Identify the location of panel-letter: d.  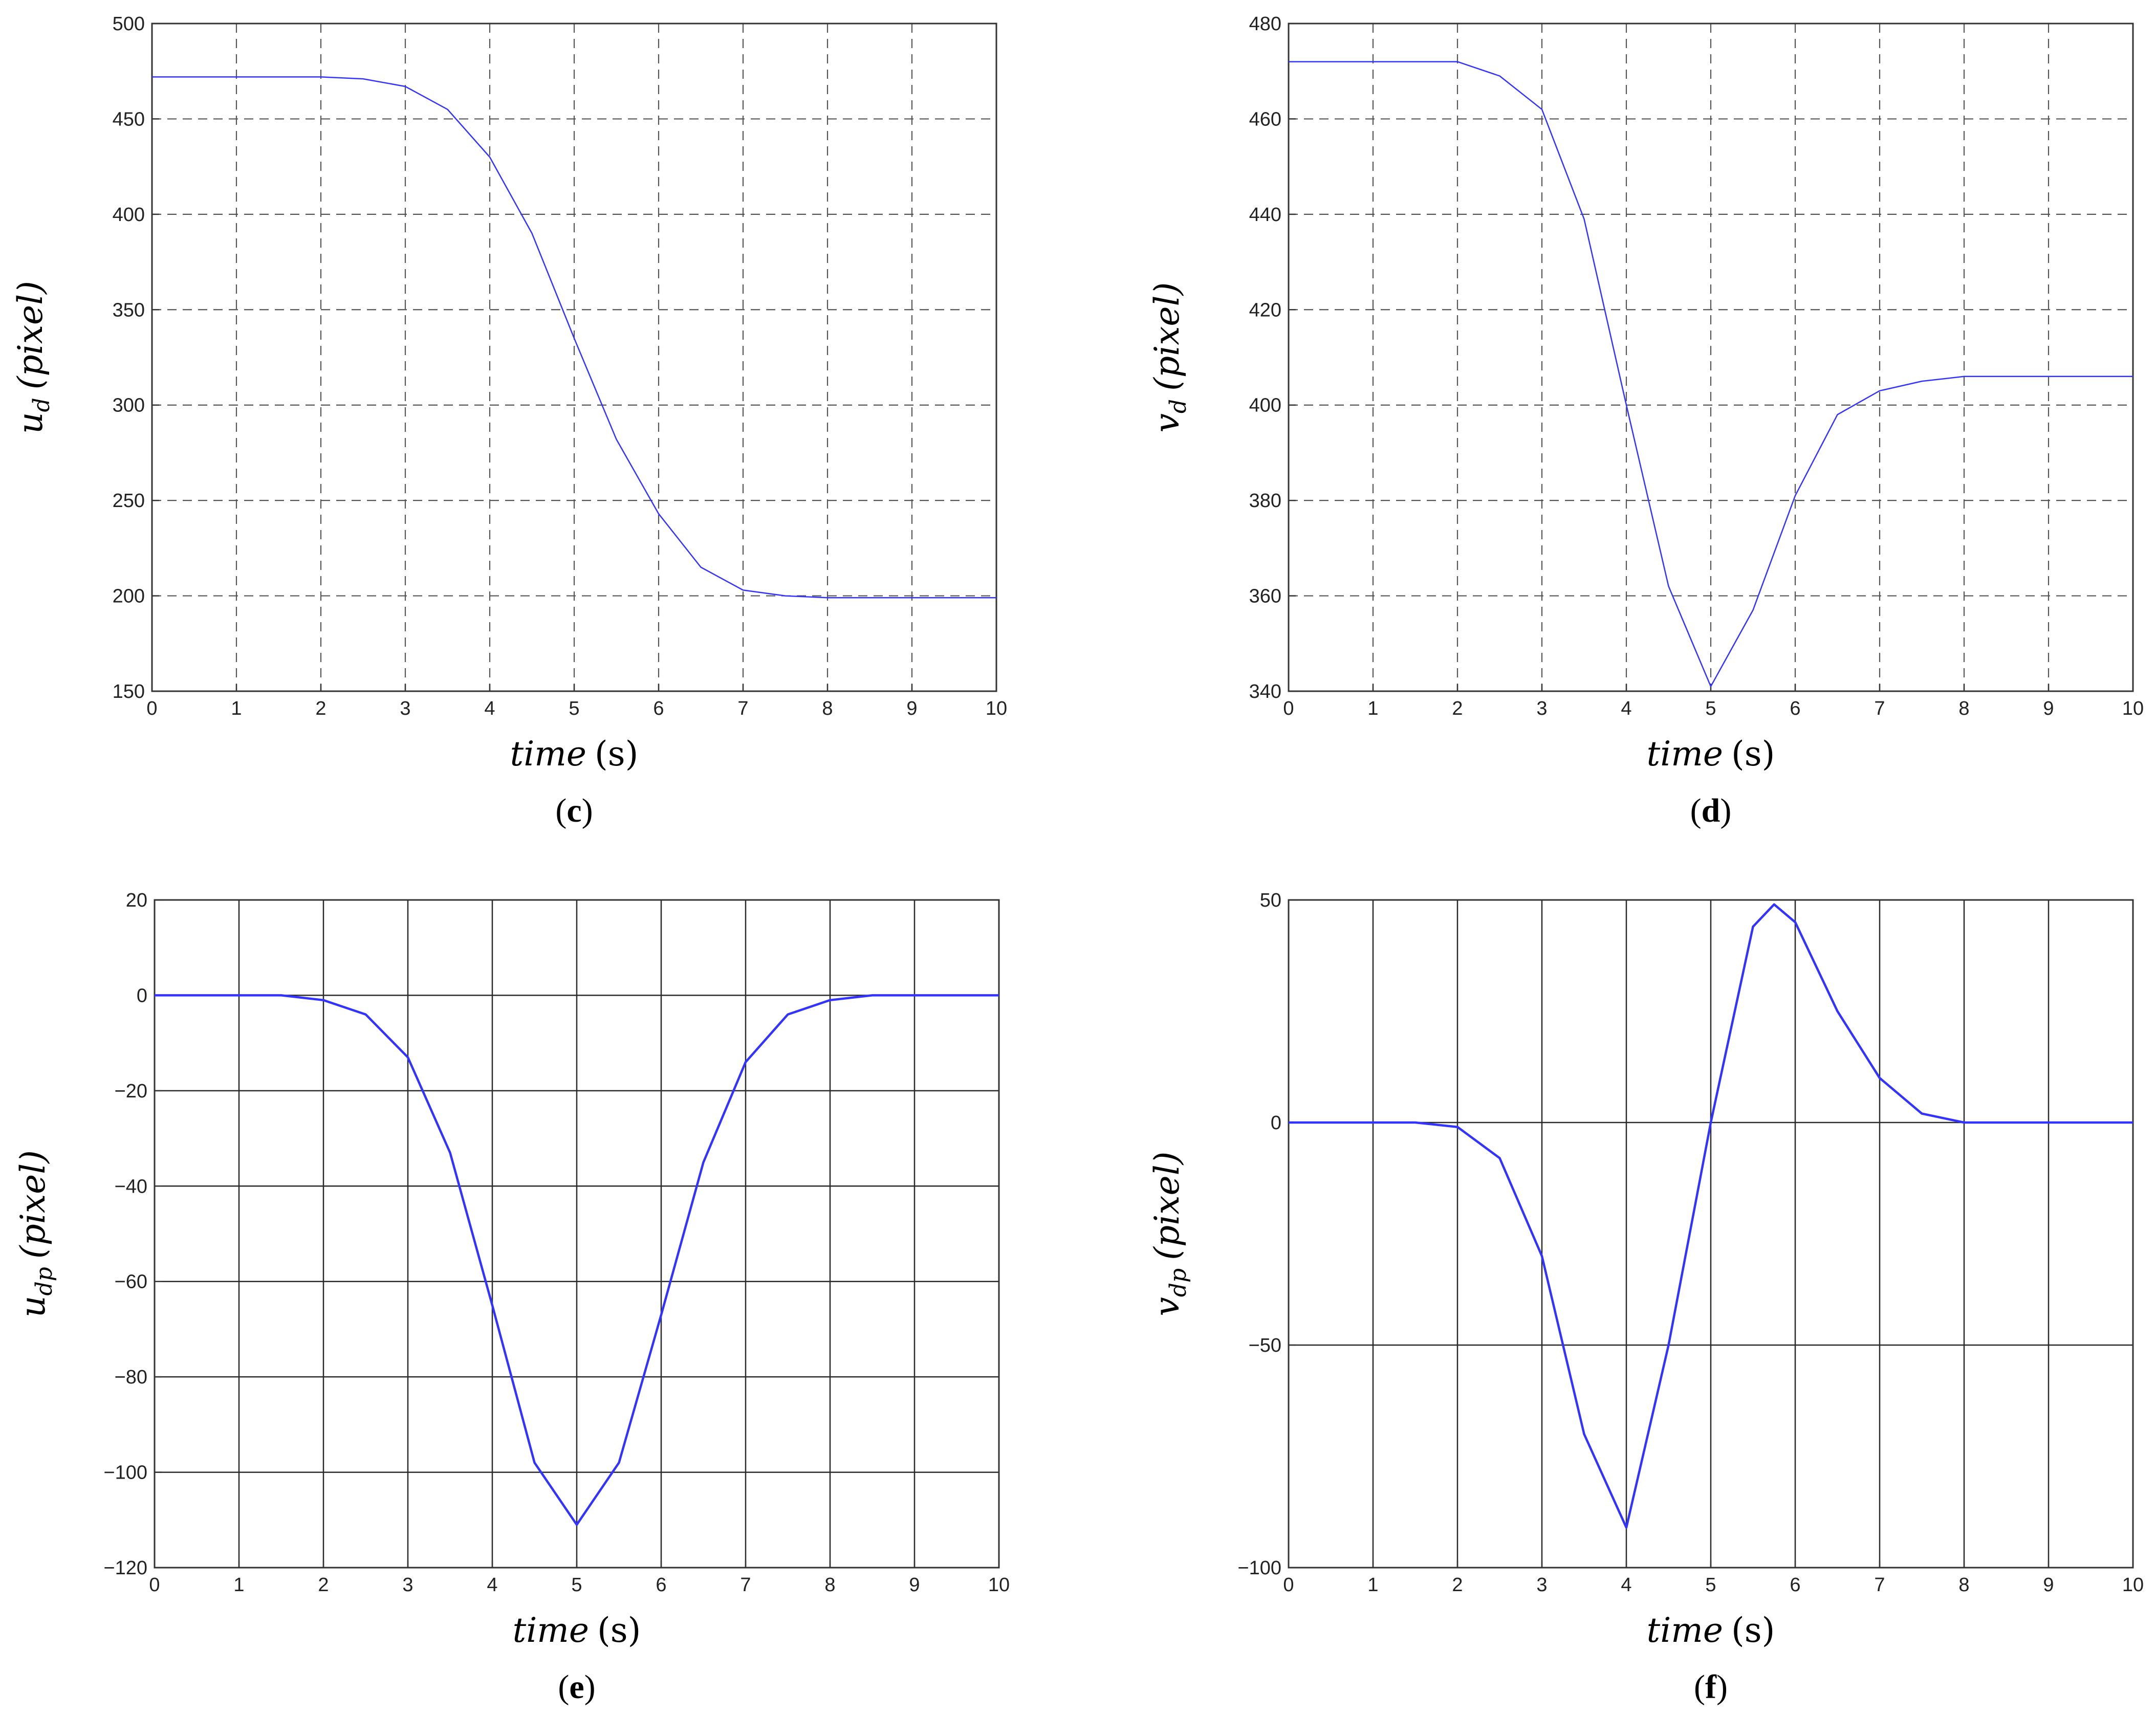
(1711, 811).